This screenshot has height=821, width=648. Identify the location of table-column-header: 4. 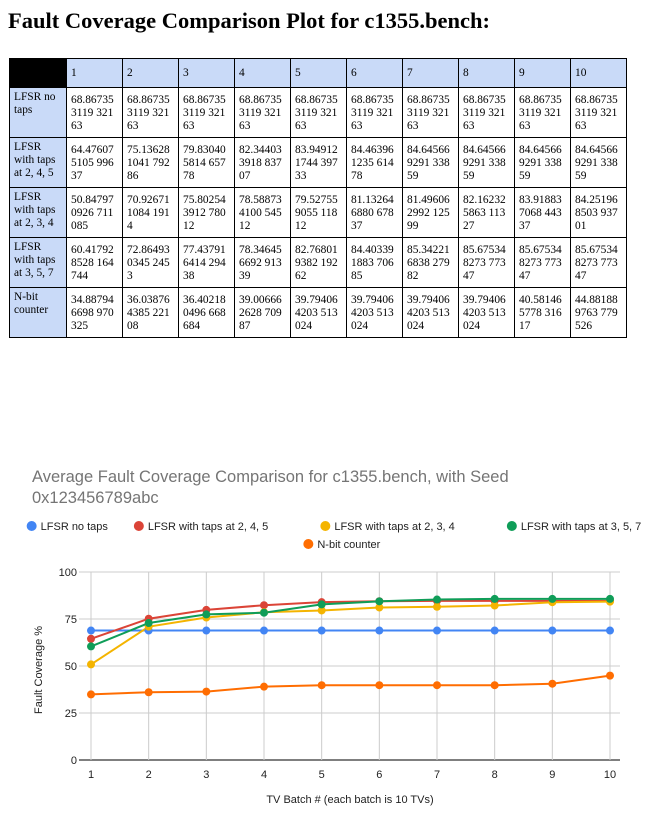
(262, 73).